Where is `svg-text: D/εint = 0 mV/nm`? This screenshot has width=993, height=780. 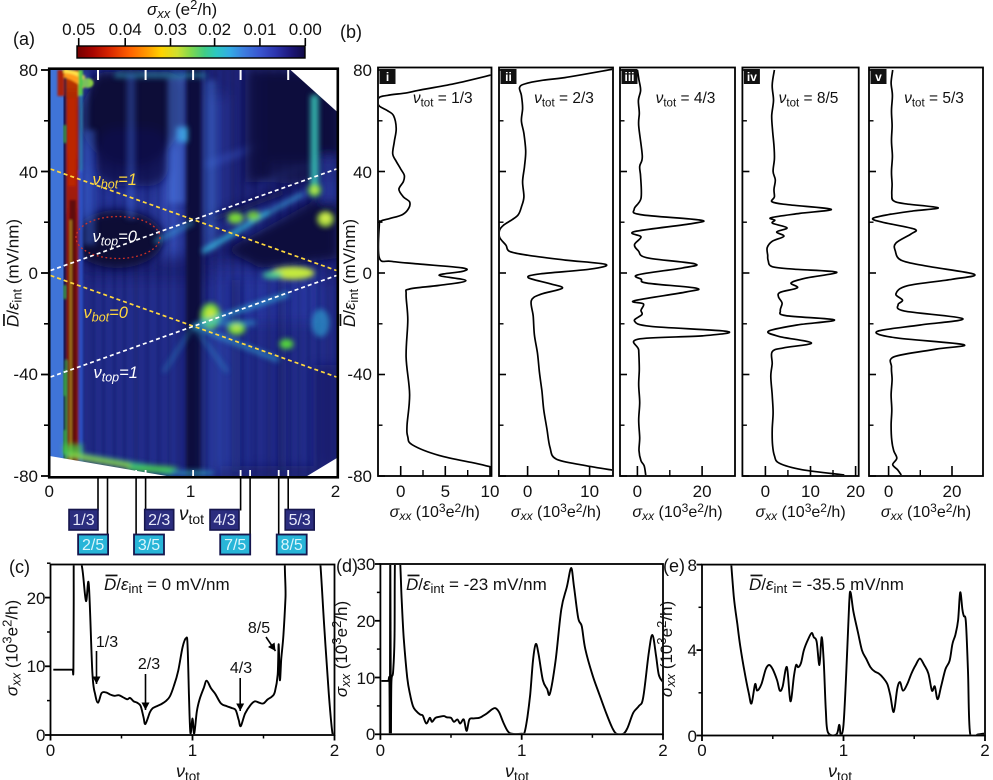
svg-text: D/εint = 0 mV/nm is located at coordinates (167, 585).